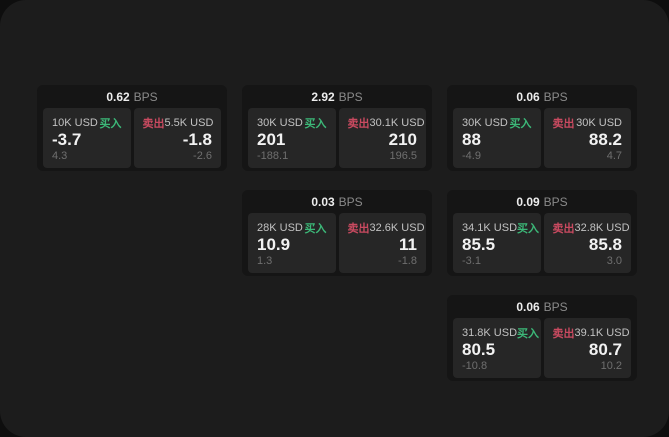 The height and width of the screenshot is (437, 669). I want to click on buy-tile-header: 31.8K USD 买入, so click(500, 333).